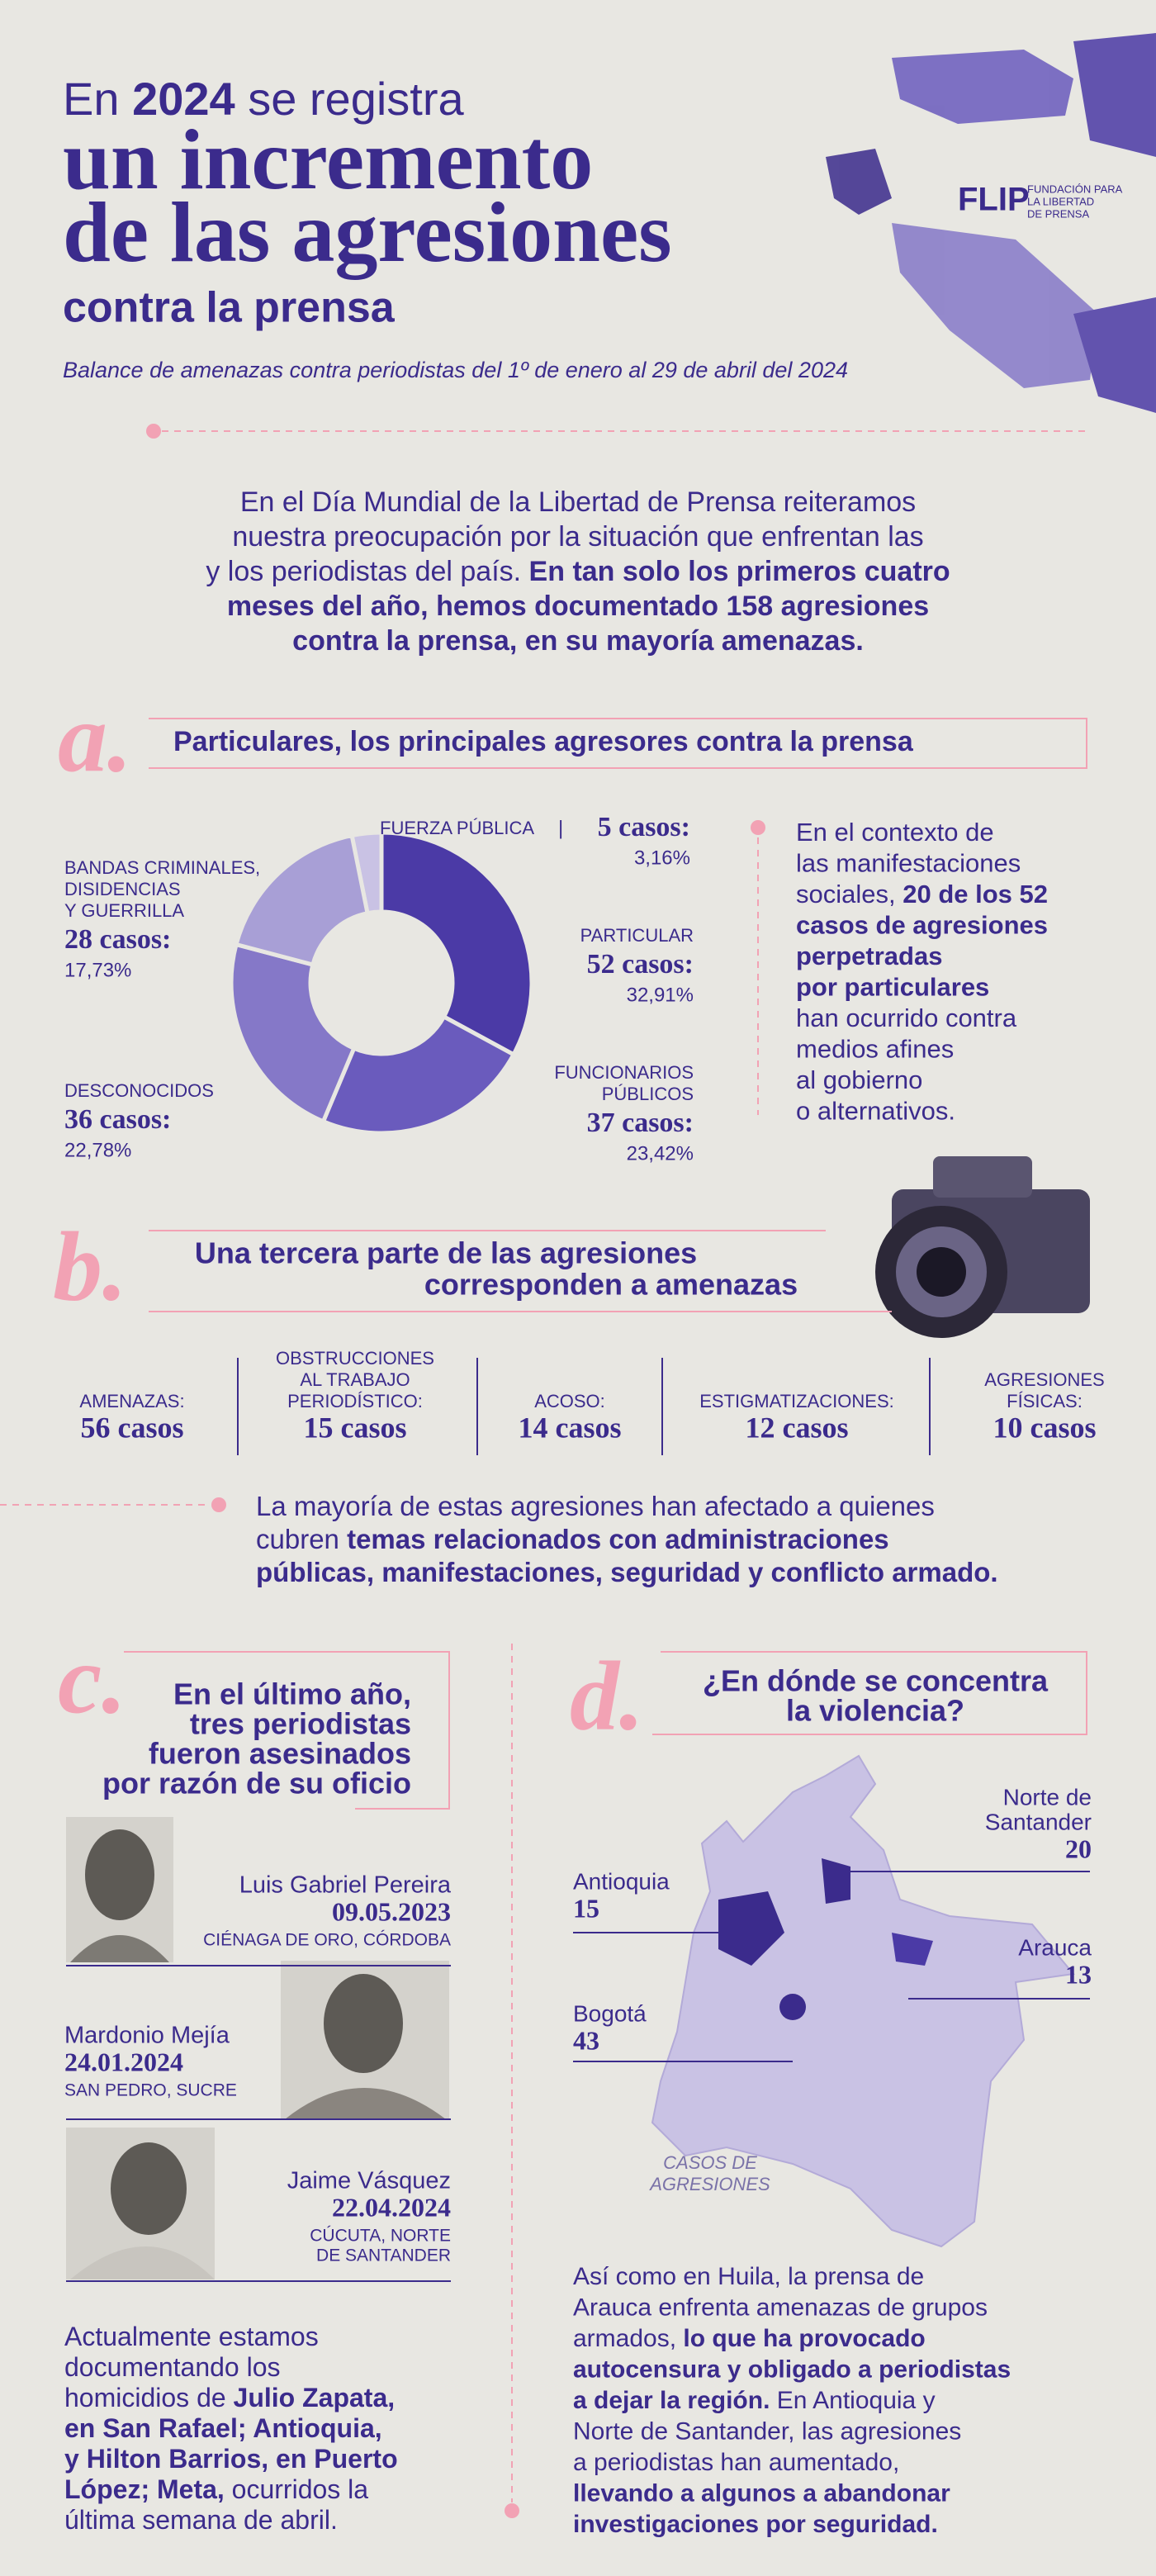 The height and width of the screenshot is (2576, 1156). What do you see at coordinates (767, 2431) in the screenshot?
I see `note-text: Norte de Santander, las agresiones` at bounding box center [767, 2431].